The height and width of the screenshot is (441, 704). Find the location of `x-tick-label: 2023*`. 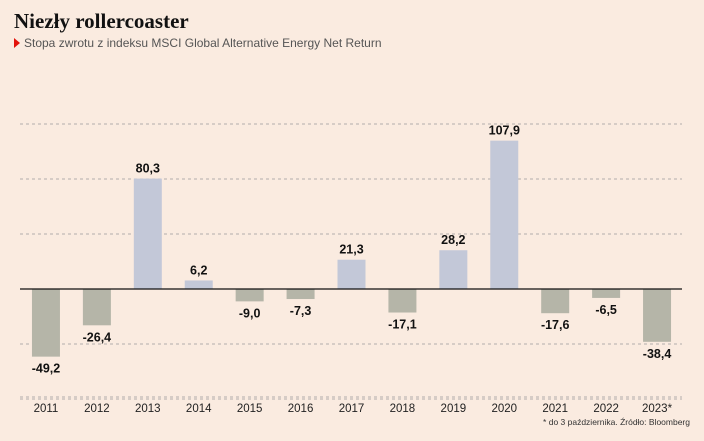

x-tick-label: 2023* is located at coordinates (657, 409).